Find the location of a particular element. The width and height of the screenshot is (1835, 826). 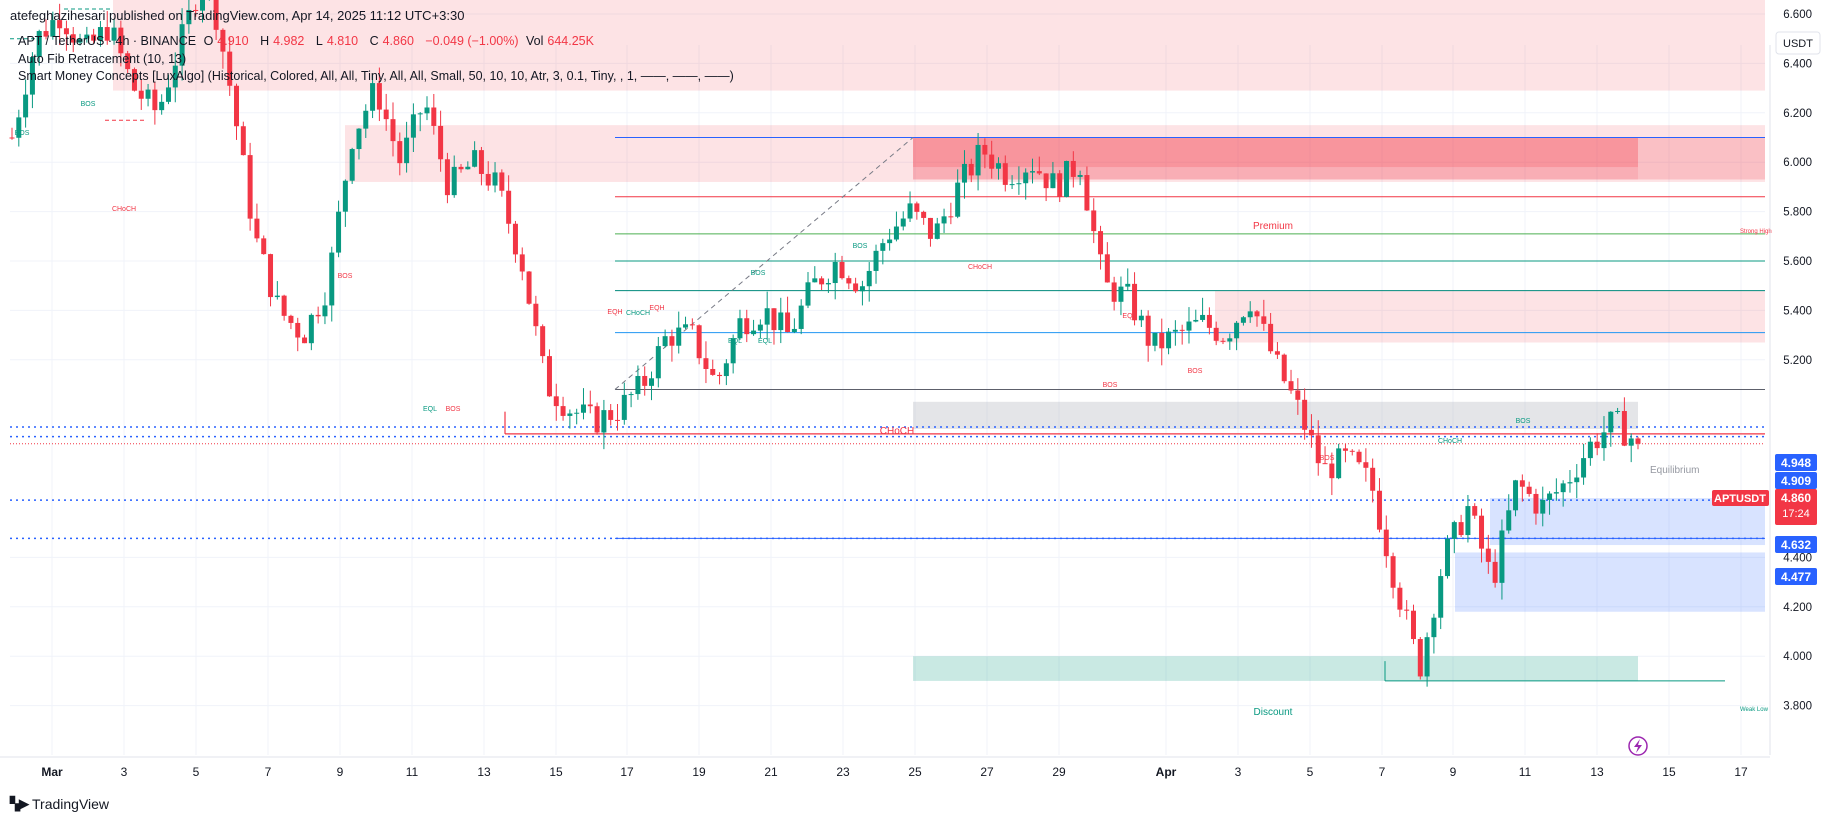

tradingview-logo: ▚▶ TradingView is located at coordinates (59, 804).